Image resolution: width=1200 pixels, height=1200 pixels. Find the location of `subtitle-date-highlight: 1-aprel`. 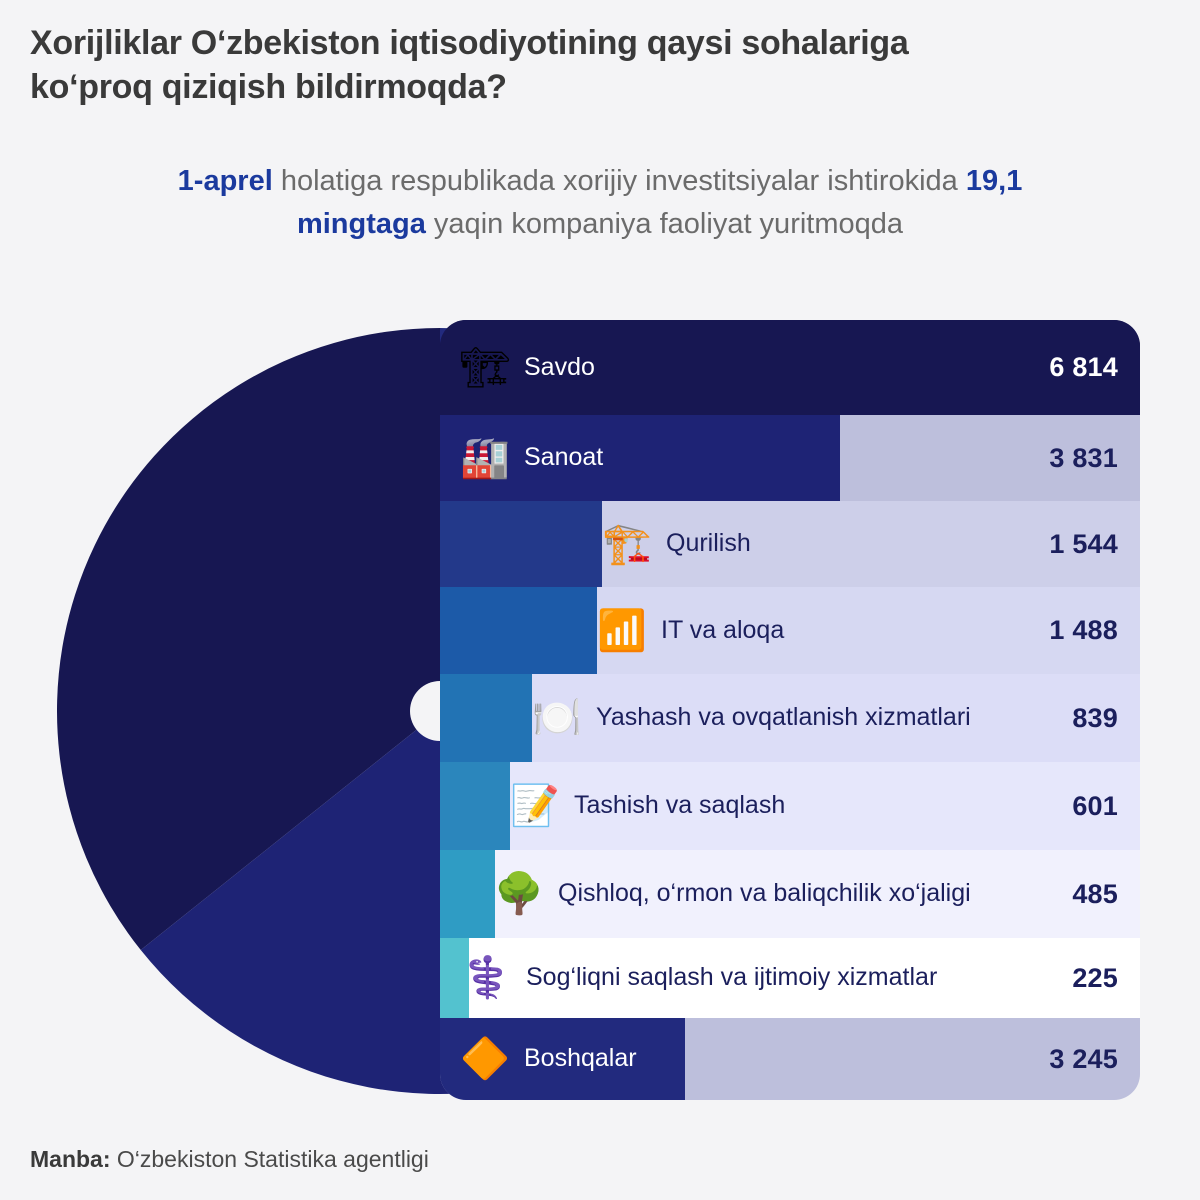

subtitle-date-highlight: 1-aprel is located at coordinates (225, 181).